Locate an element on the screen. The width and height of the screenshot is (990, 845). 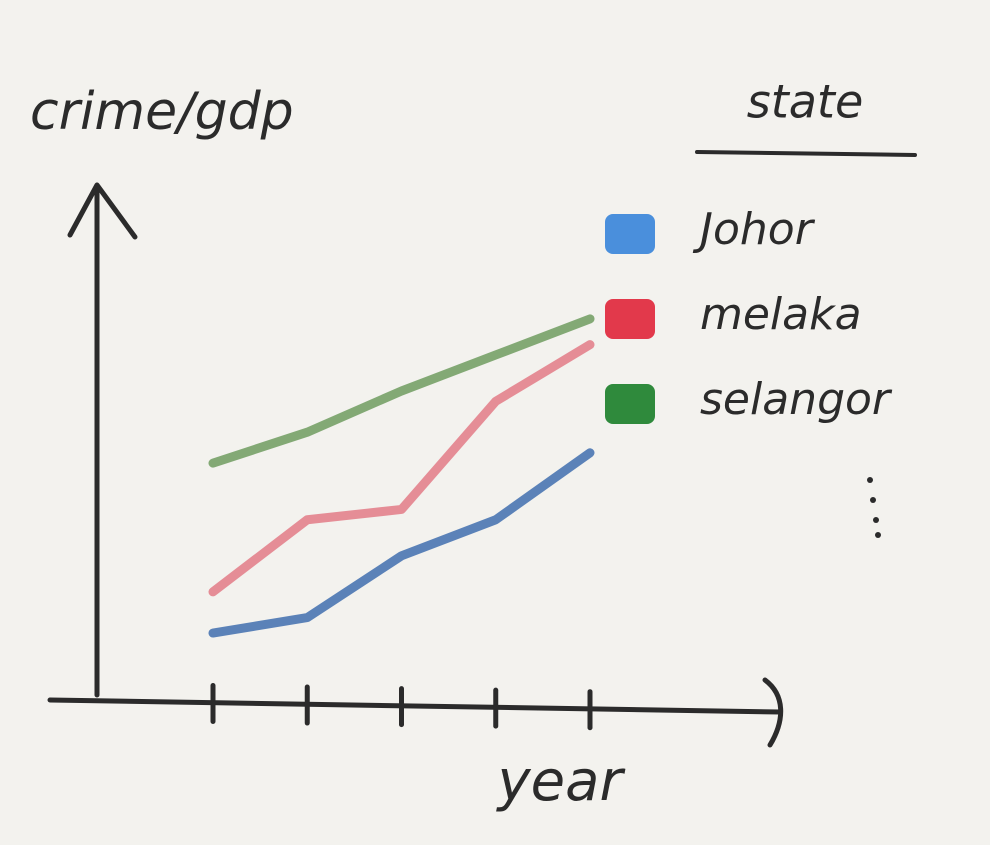
legend-label: melaka is located at coordinates (781, 314).